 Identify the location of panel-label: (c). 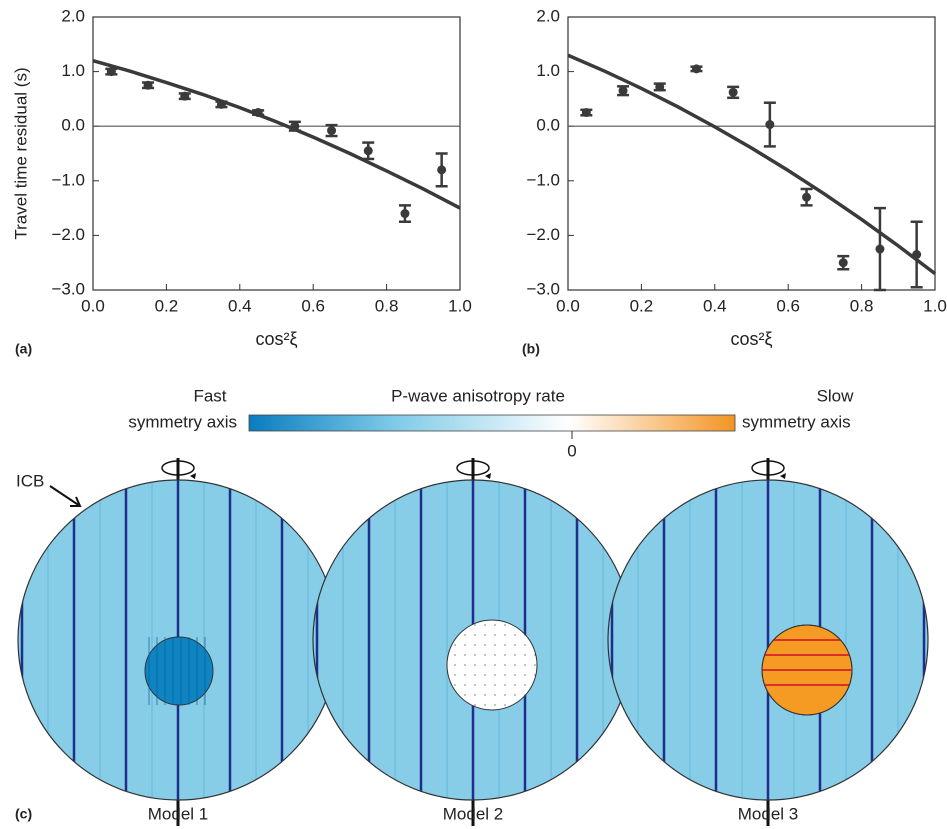
(23, 814).